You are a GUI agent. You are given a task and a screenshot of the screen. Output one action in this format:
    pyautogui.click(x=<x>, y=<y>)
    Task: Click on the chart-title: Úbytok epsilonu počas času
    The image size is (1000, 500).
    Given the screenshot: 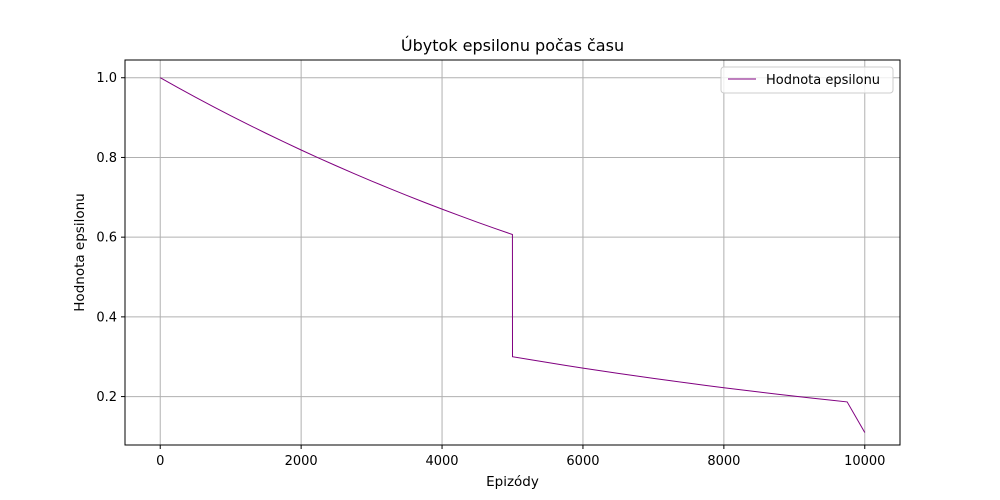 What is the action you would take?
    pyautogui.click(x=512, y=45)
    